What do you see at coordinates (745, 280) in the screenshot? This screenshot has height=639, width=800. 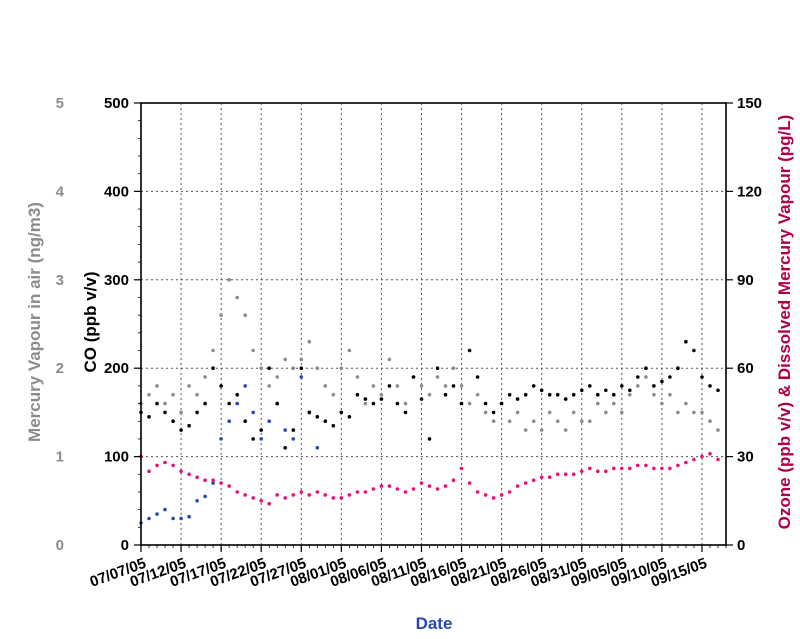 I see `right-tick-label: 90` at bounding box center [745, 280].